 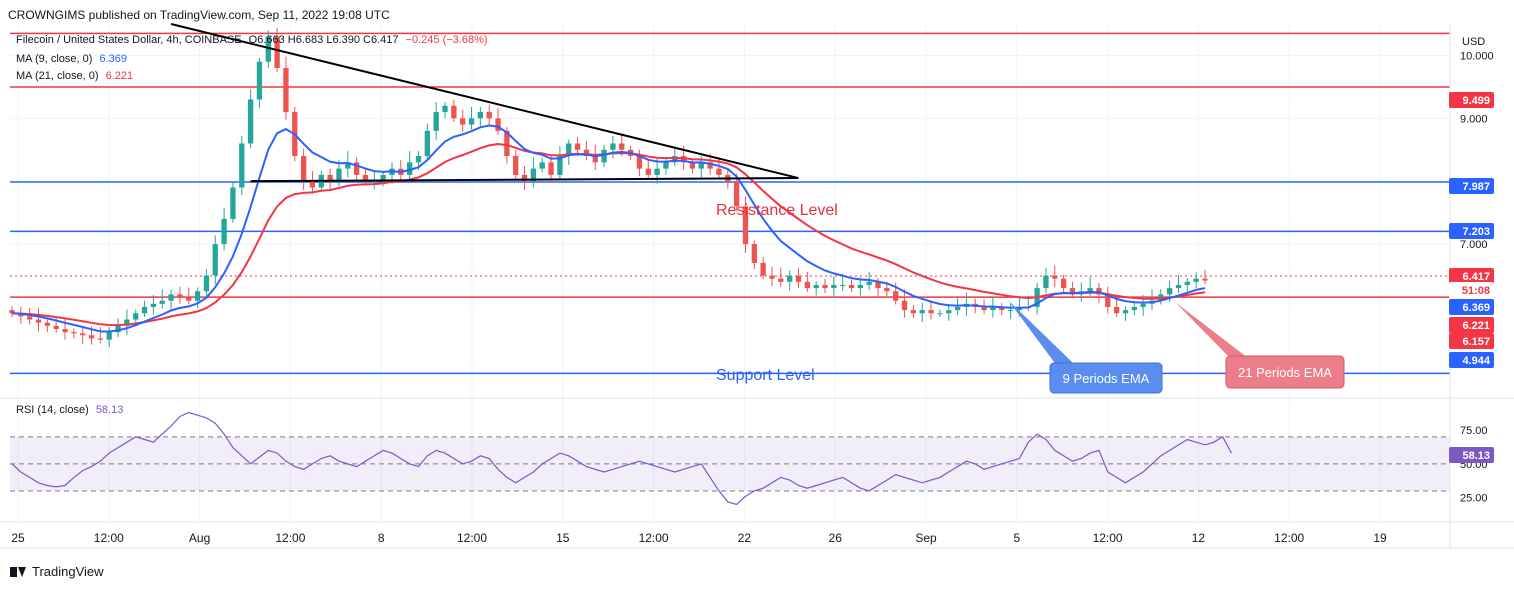 What do you see at coordinates (1211, 331) in the screenshot?
I see `ema21-callout-pointer` at bounding box center [1211, 331].